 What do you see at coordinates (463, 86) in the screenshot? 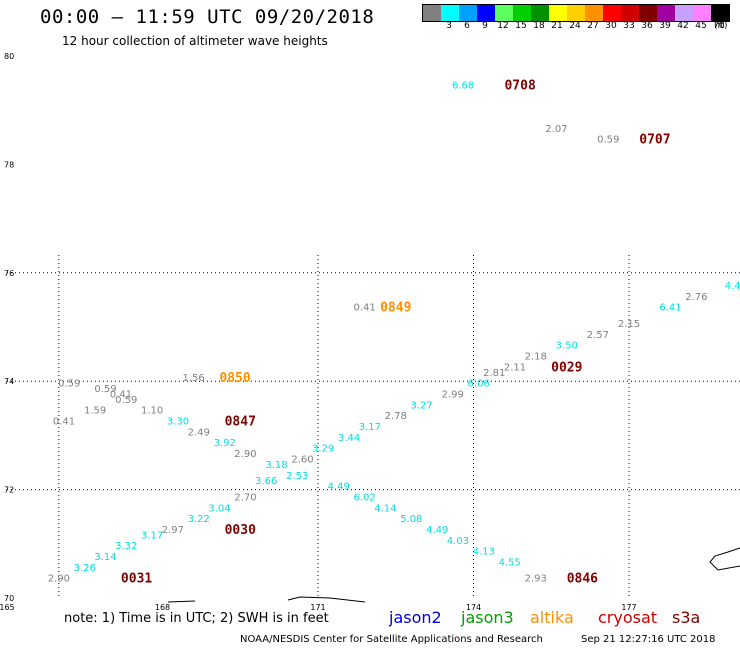
I see `swh-value: 6.68` at bounding box center [463, 86].